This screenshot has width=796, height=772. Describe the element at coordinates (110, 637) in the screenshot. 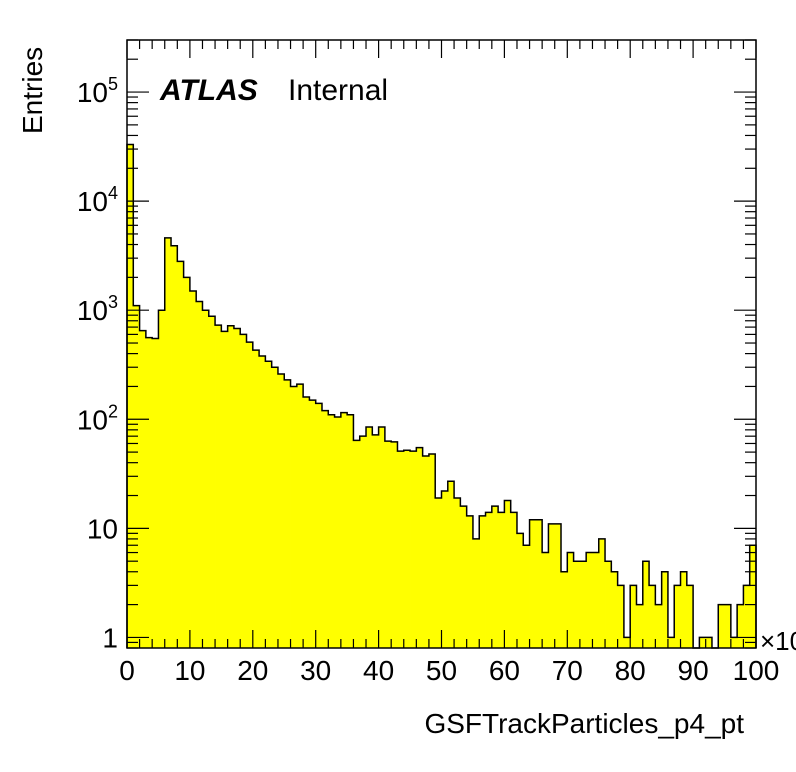

I see `y-tick-label: 1` at that location.